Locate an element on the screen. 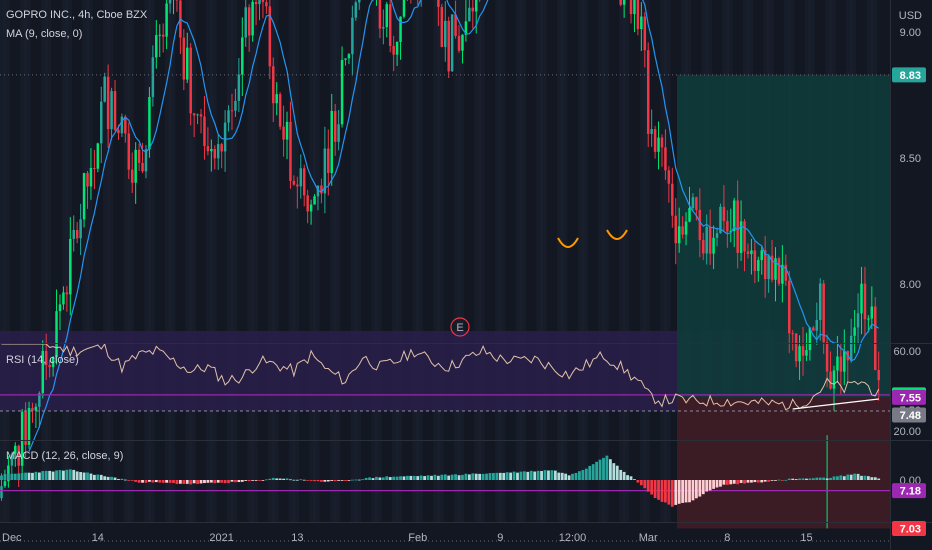 The image size is (932, 550). time-axis: Dec 14 2021 13 Feb 9 12:00 Mar 8 15 is located at coordinates (407, 538).